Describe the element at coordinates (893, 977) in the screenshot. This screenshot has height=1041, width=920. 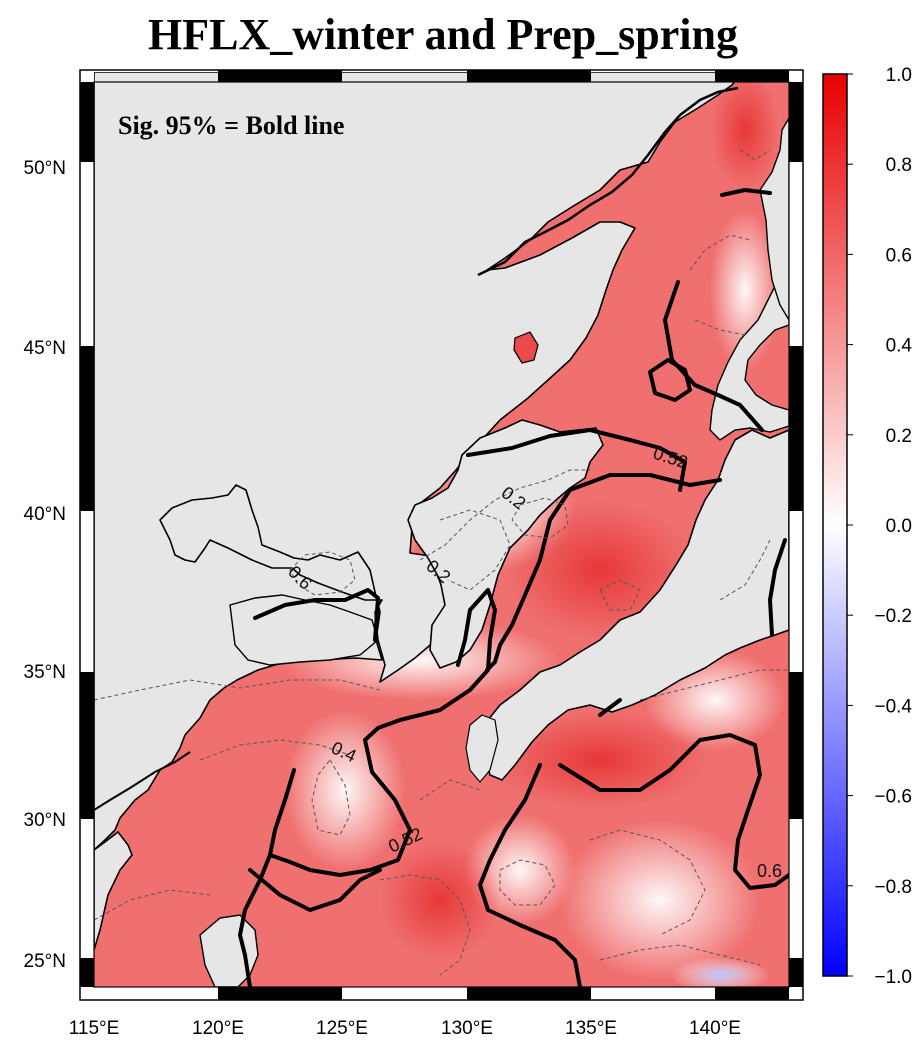
I see `colorbar-tick-label: −1.0` at that location.